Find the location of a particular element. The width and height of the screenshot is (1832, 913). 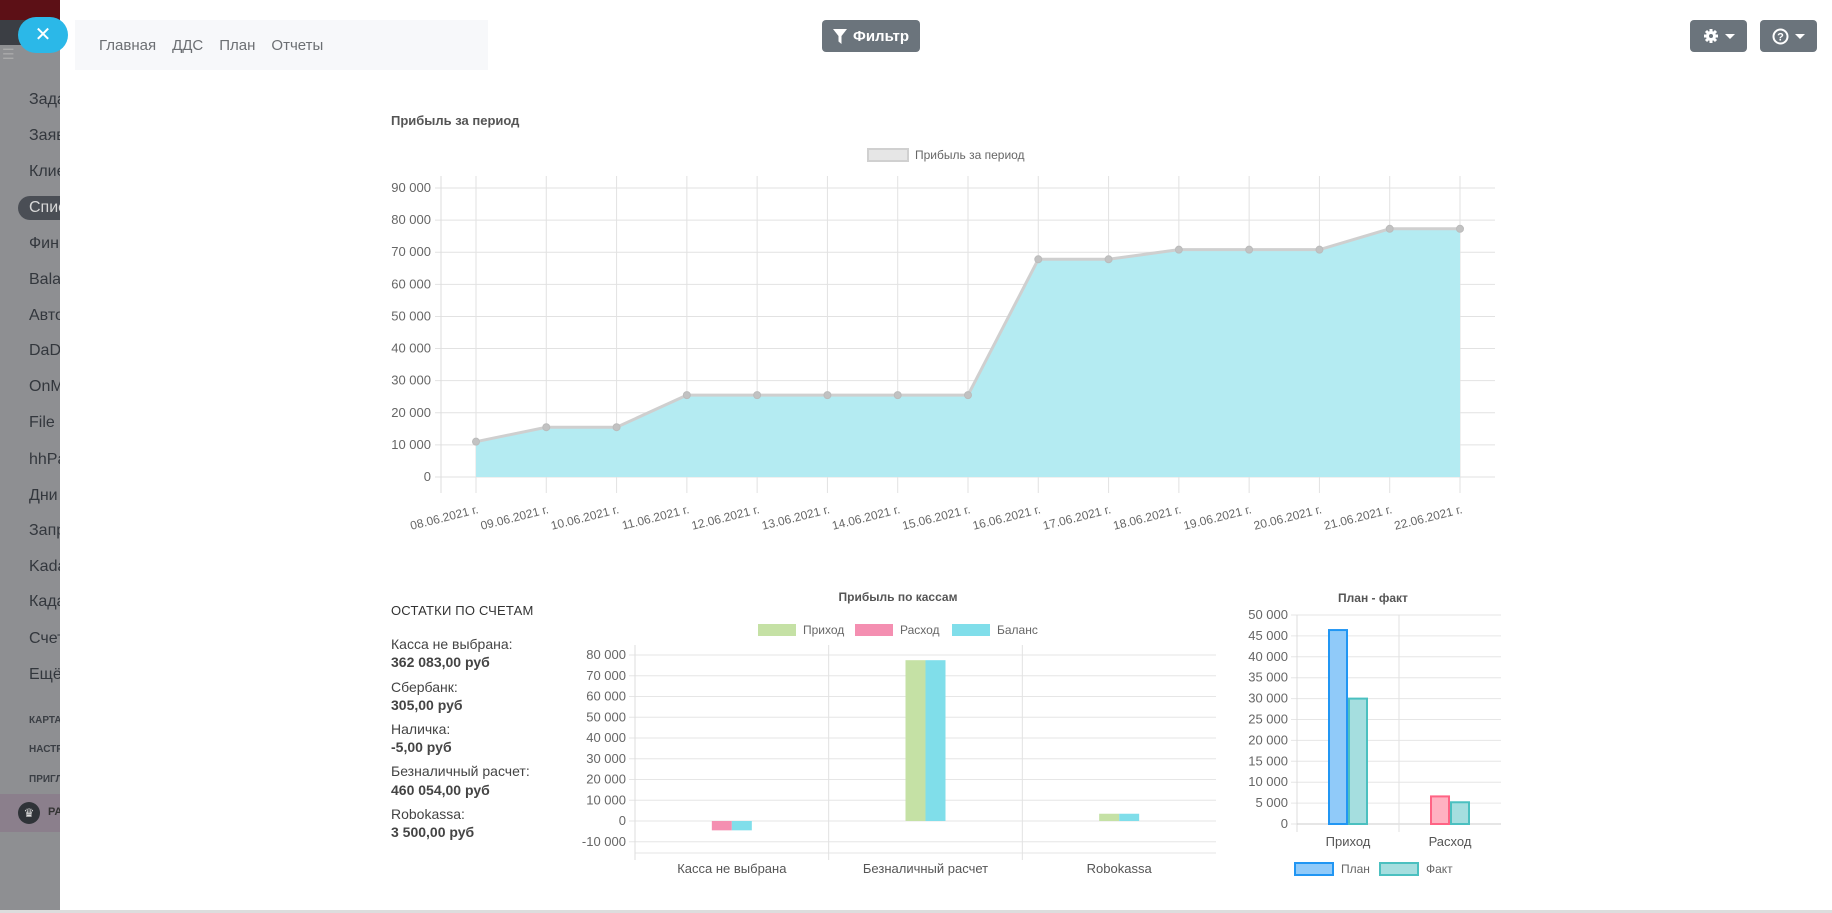

x-tick-label: 11.06.2021 г. is located at coordinates (655, 517).